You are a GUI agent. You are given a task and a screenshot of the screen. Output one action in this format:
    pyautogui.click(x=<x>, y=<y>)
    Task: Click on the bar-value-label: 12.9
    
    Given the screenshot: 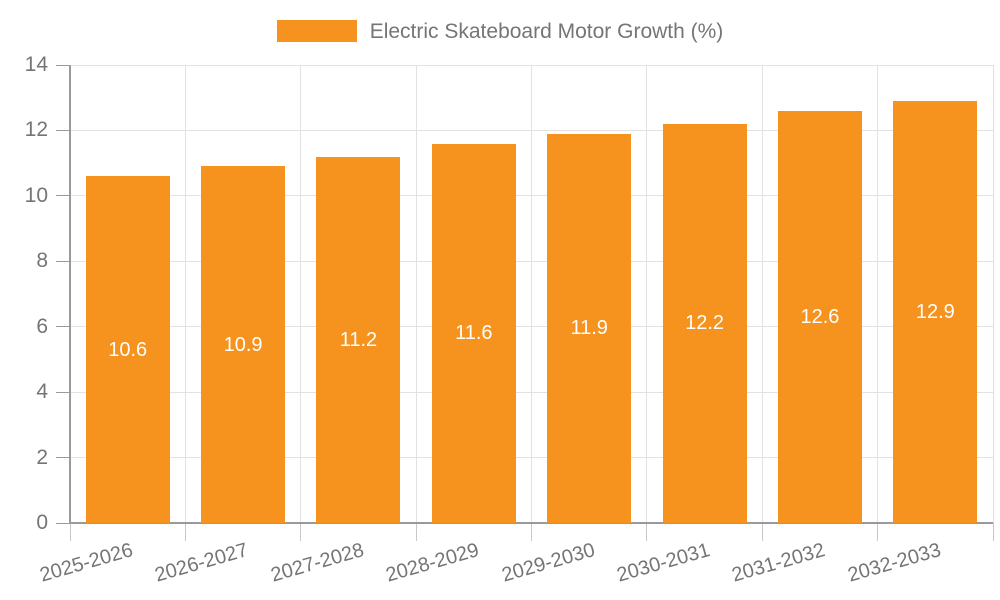 What is the action you would take?
    pyautogui.click(x=935, y=311)
    